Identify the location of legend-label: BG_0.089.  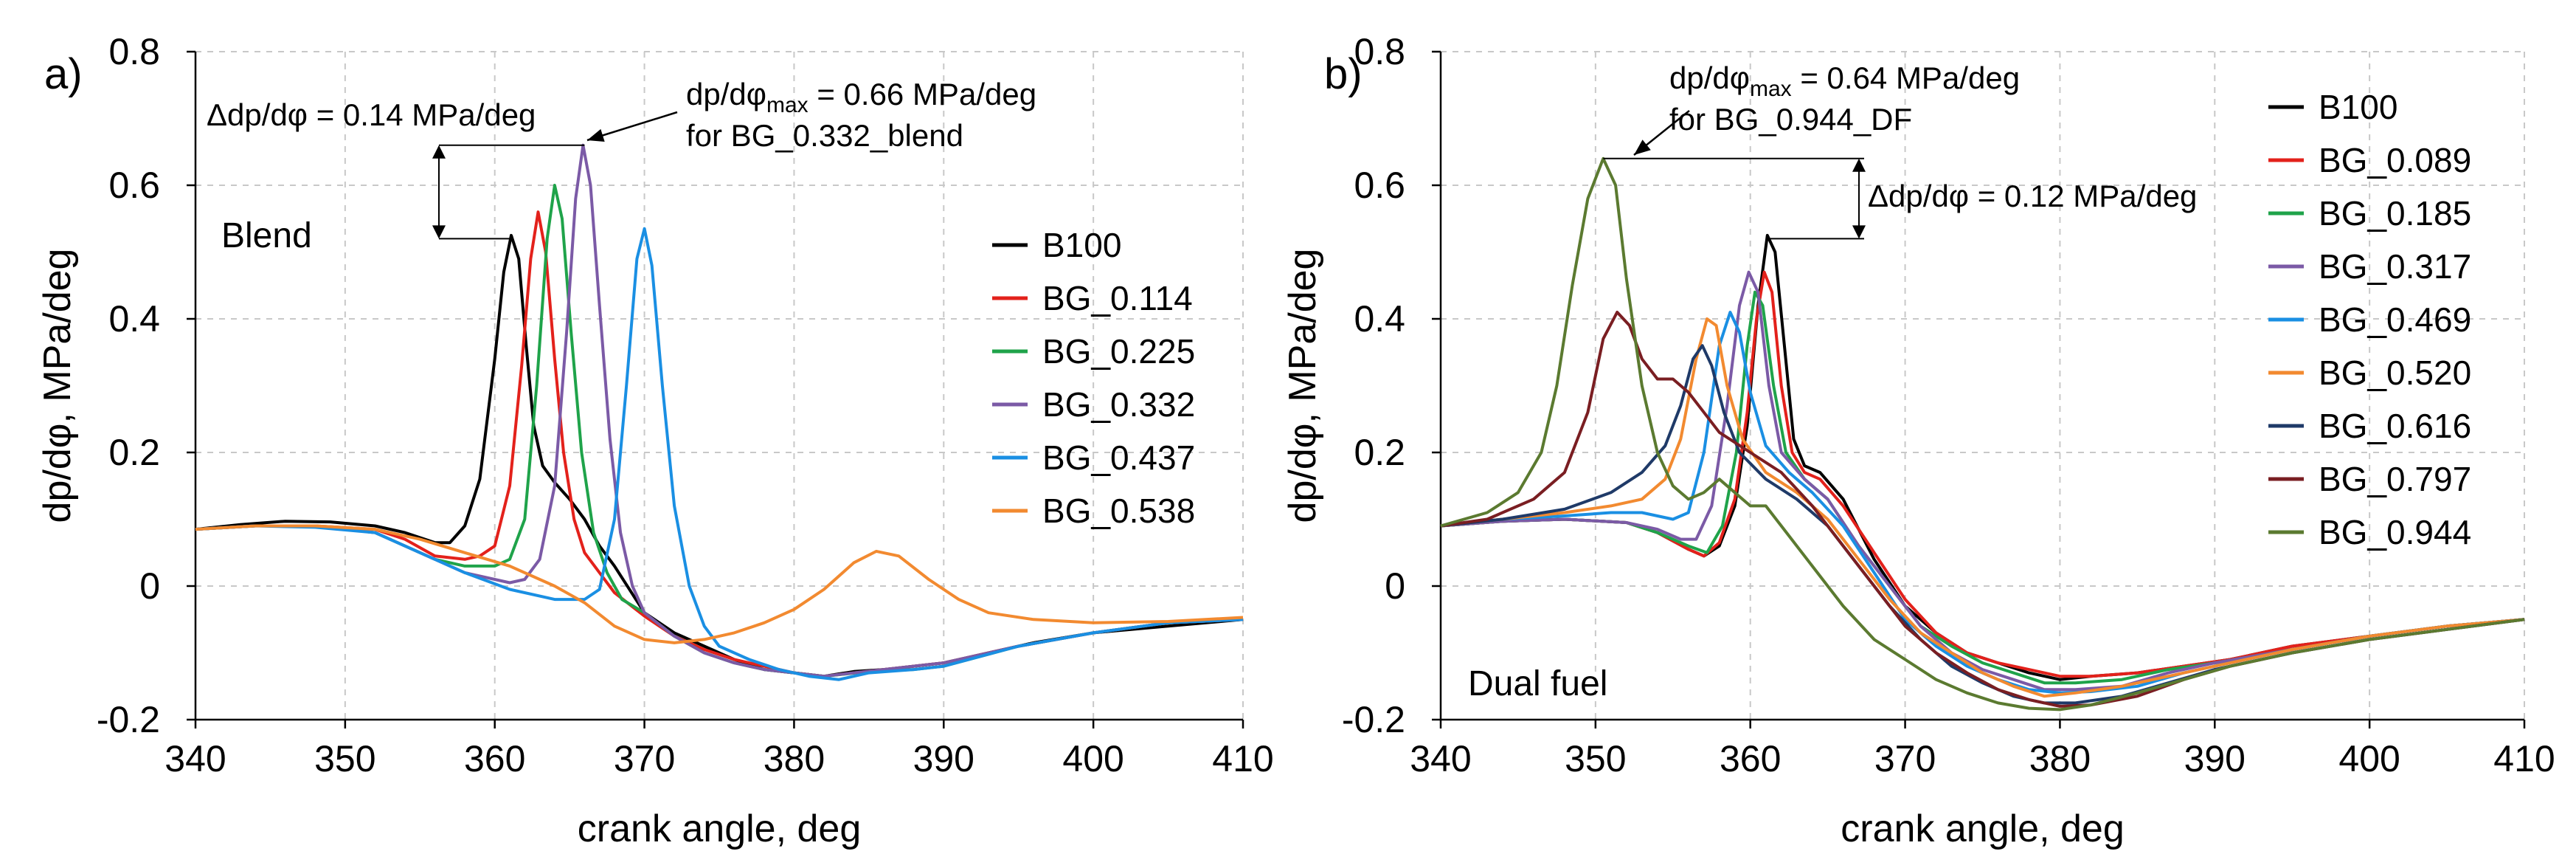
(2395, 160).